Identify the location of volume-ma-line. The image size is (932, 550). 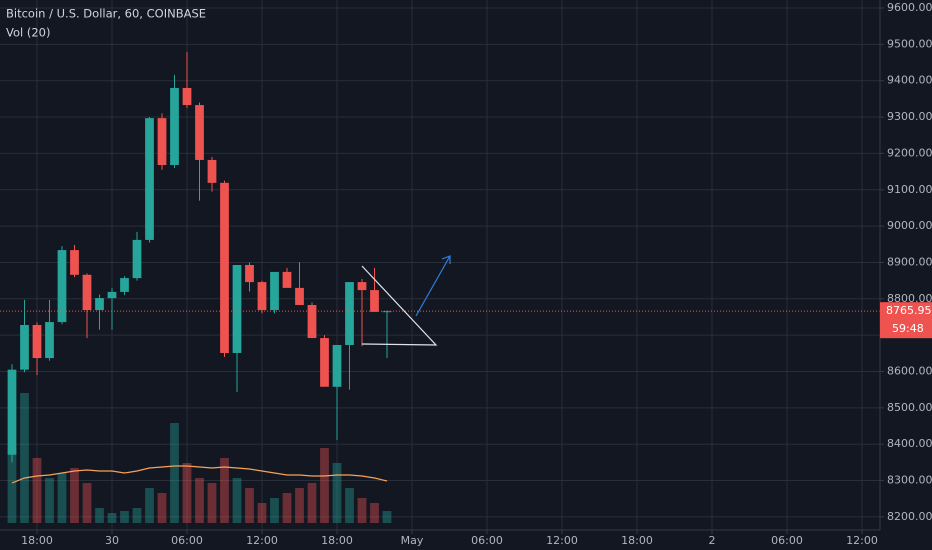
(199, 474).